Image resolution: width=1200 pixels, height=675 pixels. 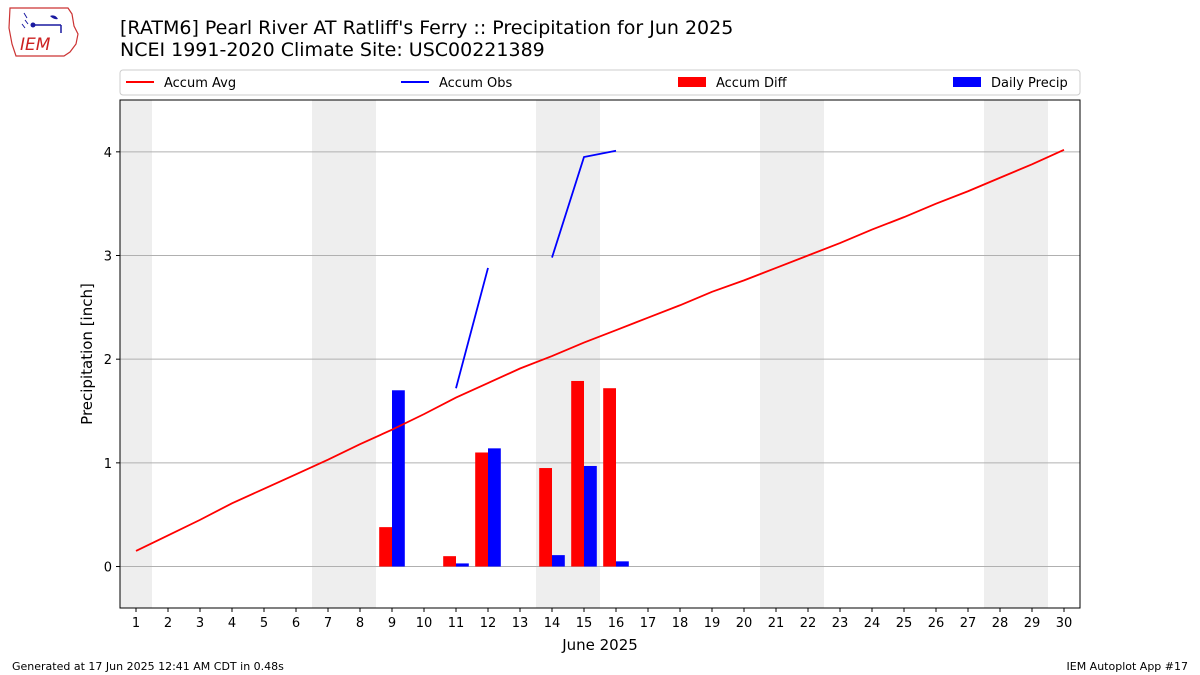 I want to click on x-tick-label: 17, so click(x=648, y=623).